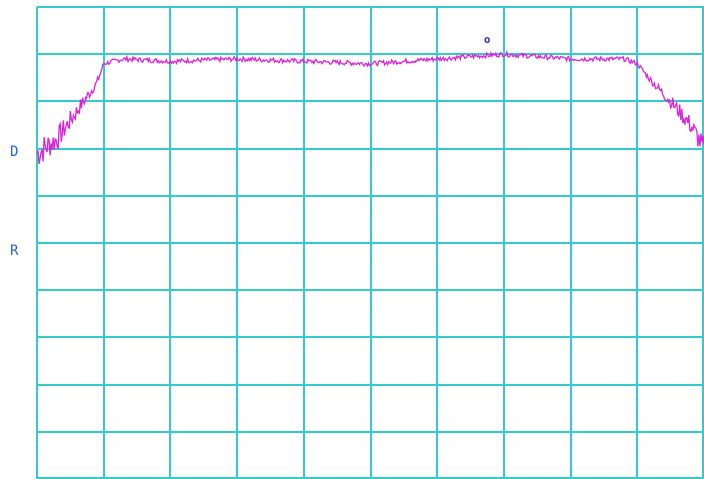  Describe the element at coordinates (14, 152) in the screenshot. I see `side-label-d: D` at that location.